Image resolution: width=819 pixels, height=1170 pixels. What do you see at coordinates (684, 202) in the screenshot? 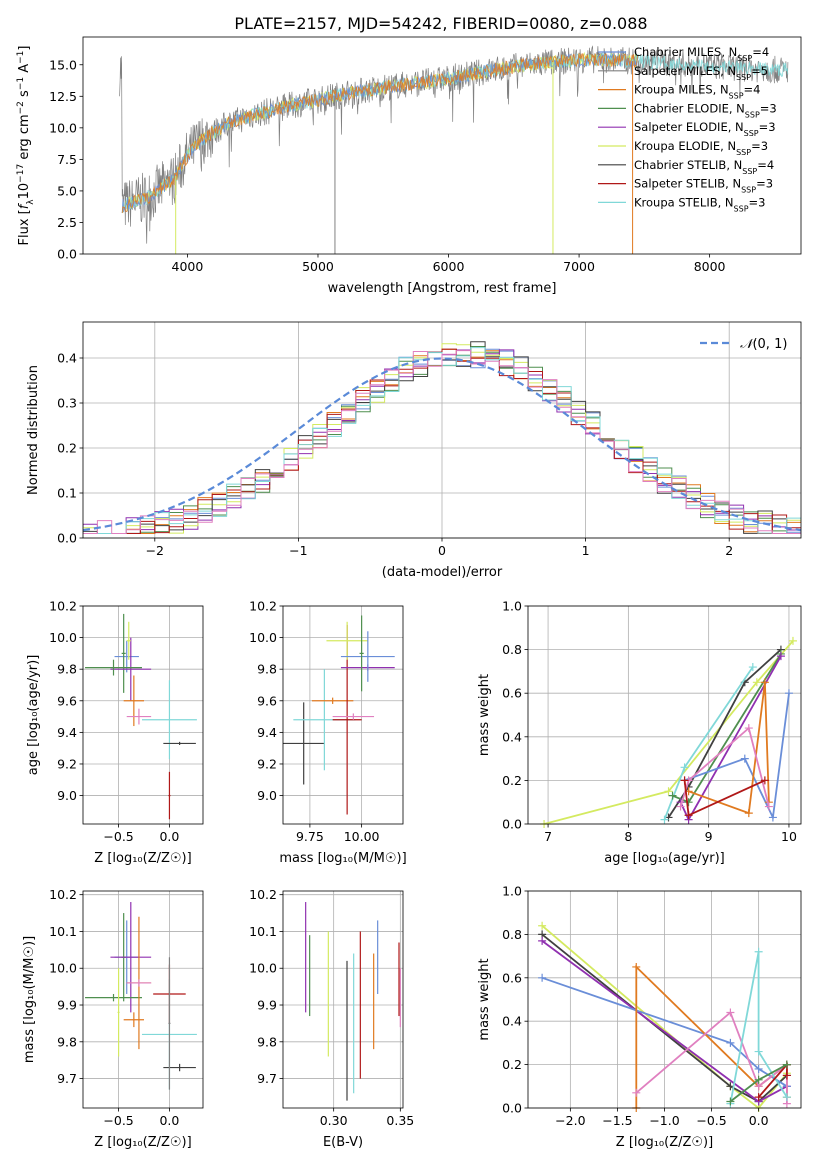
I see `legend-name: Kroupa STELIB, N` at bounding box center [684, 202].